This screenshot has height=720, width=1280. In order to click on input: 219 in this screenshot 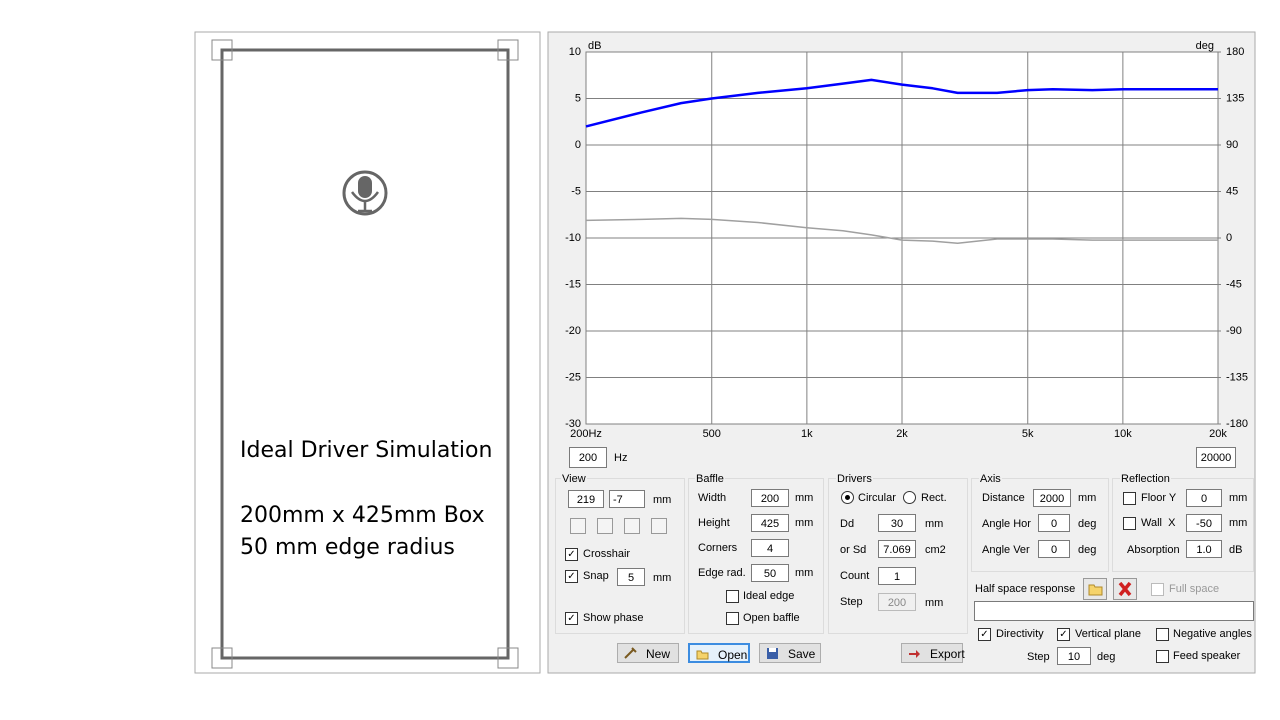, I will do `click(586, 499)`.